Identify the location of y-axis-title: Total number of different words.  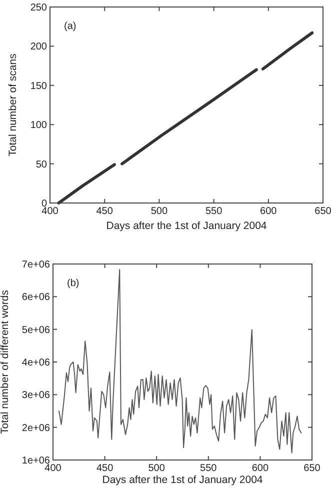
(5, 362).